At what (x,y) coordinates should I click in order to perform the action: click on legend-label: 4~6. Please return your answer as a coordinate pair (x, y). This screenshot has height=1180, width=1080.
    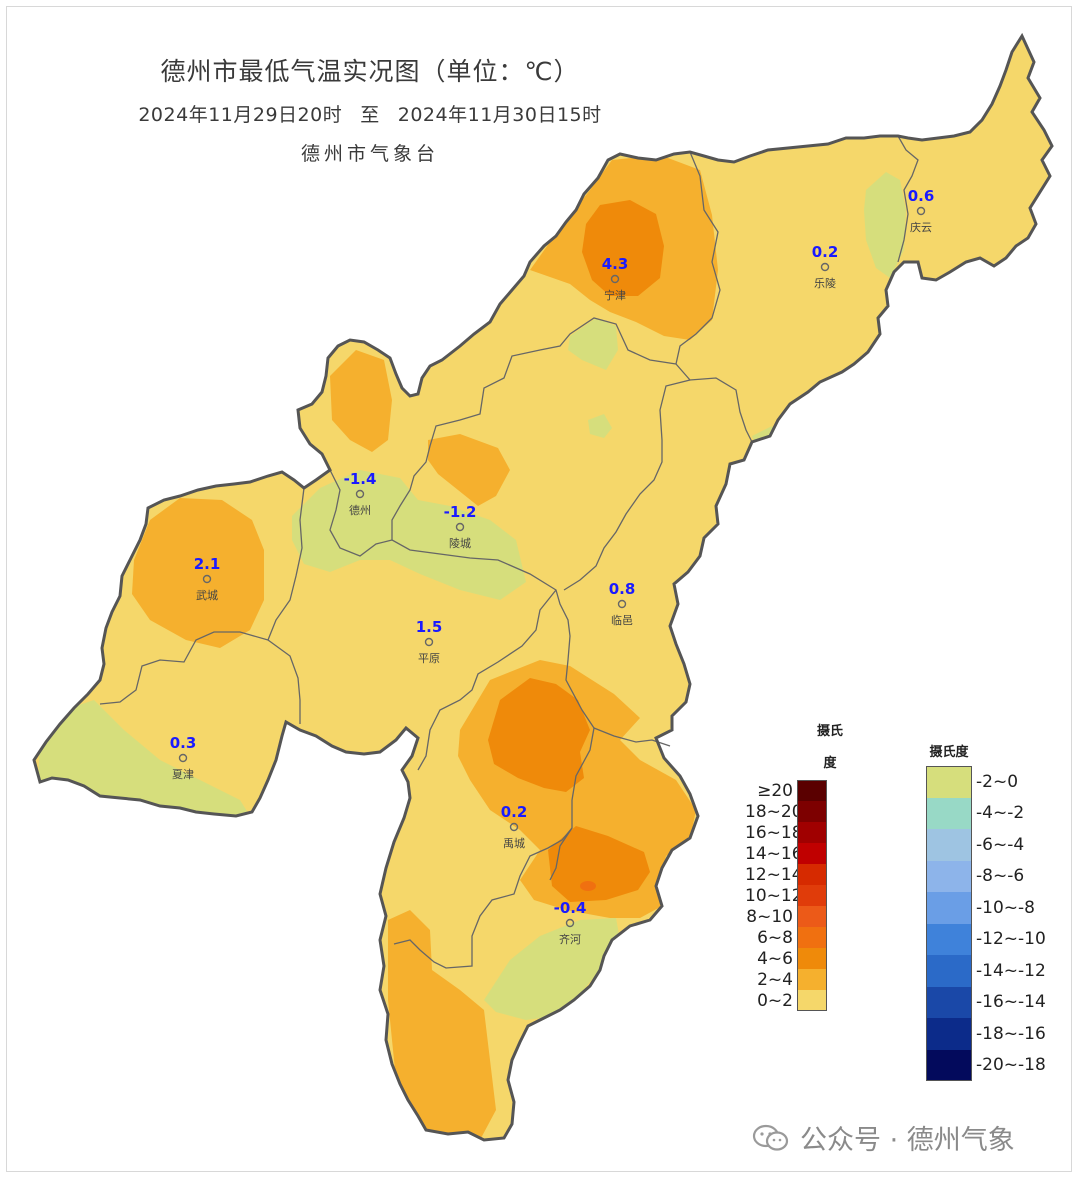
    Looking at the image, I should click on (775, 958).